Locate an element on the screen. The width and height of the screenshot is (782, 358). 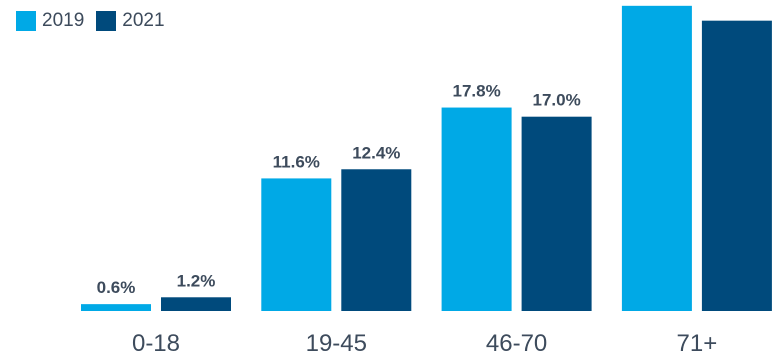
data-label-2019-19-45: 11.6% is located at coordinates (296, 161).